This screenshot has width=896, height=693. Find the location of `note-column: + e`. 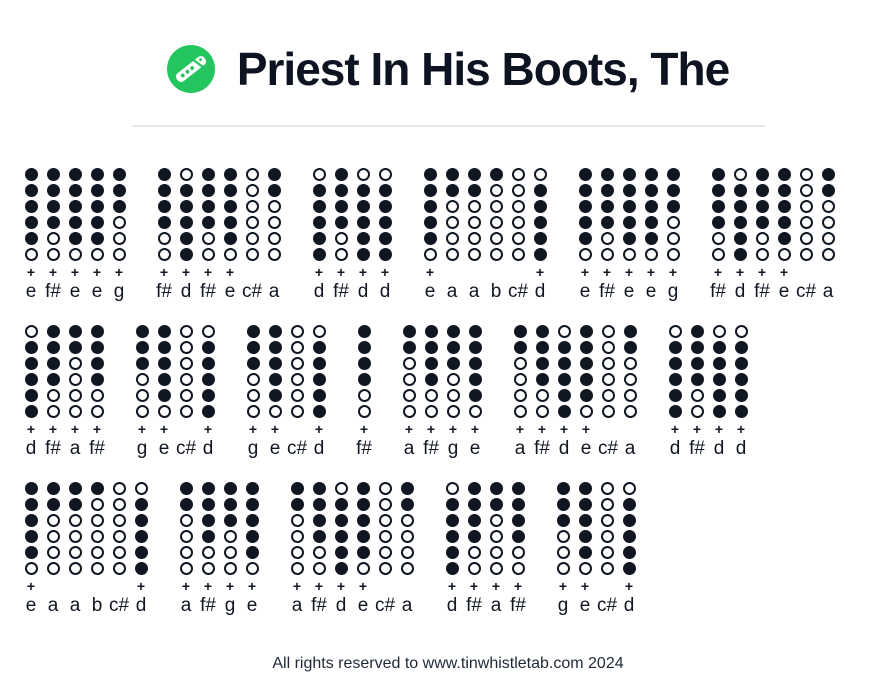

note-column: + e is located at coordinates (363, 549).